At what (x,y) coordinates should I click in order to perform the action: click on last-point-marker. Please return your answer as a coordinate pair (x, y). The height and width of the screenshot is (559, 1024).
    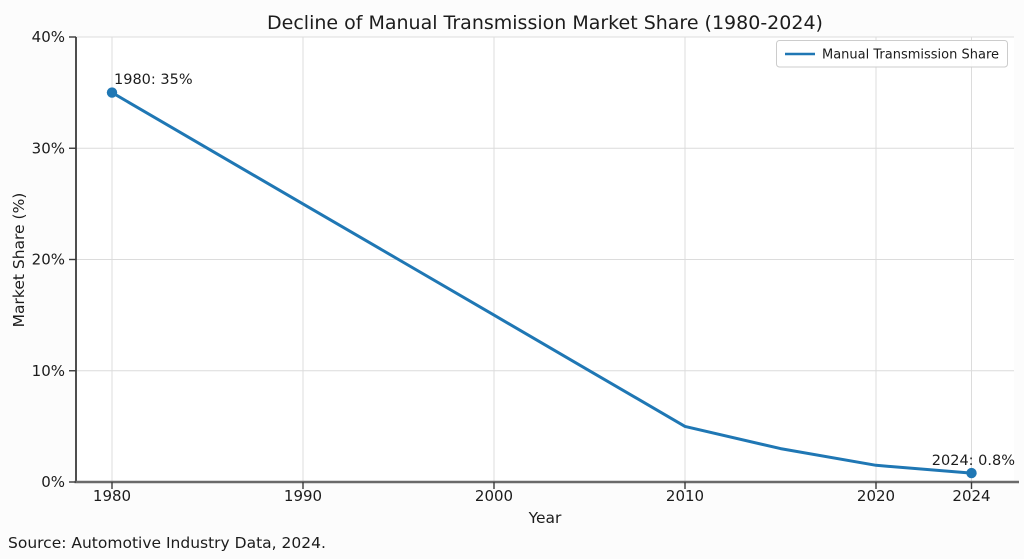
    Looking at the image, I should click on (971, 473).